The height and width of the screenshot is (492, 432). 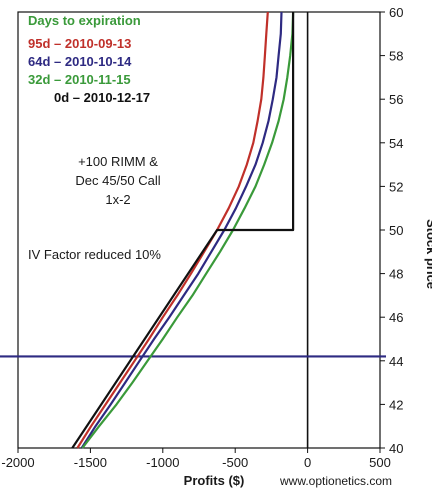 What do you see at coordinates (117, 180) in the screenshot?
I see `position-line-2: Dec 45/50 Call` at bounding box center [117, 180].